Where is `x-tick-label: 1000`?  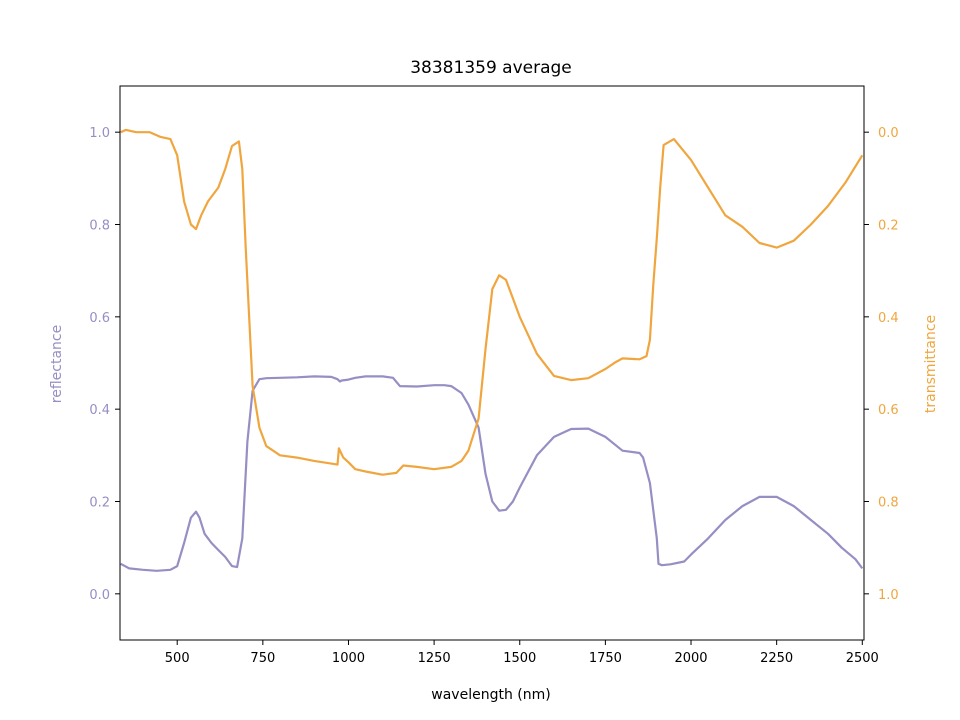
x-tick-label: 1000 is located at coordinates (348, 658).